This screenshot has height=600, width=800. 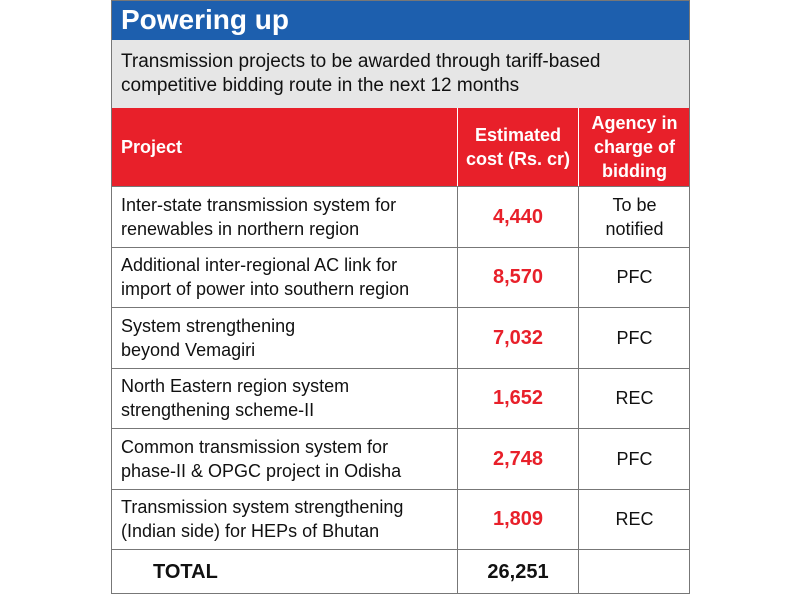 What do you see at coordinates (634, 228) in the screenshot?
I see `agency-line: notified` at bounding box center [634, 228].